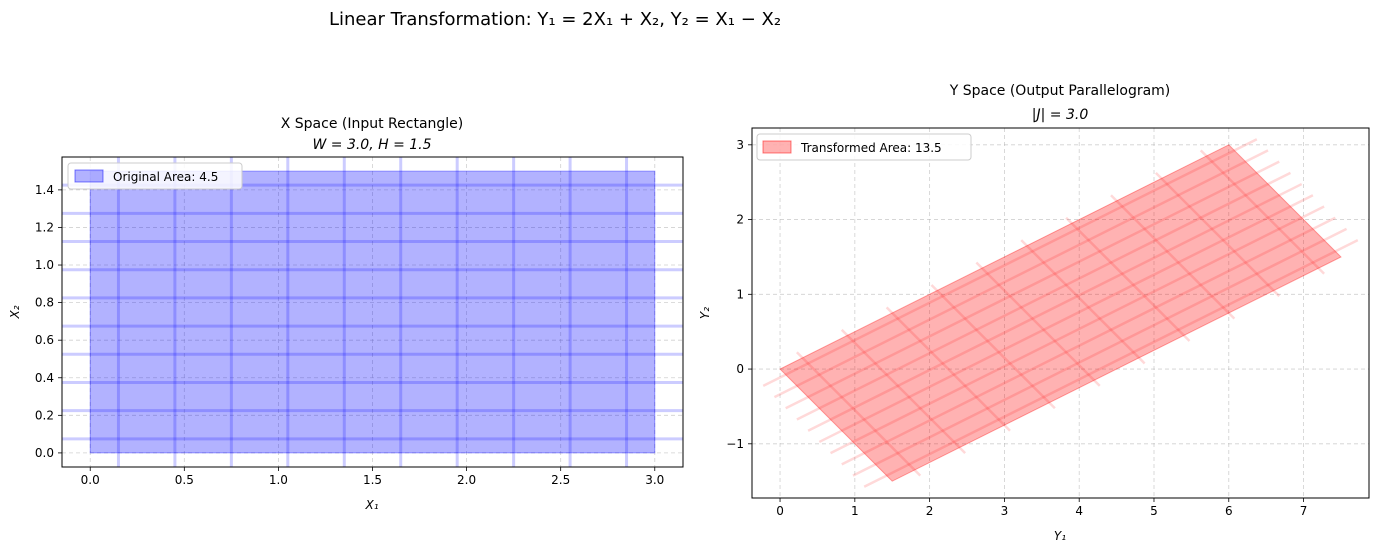  I want to click on left-y-tick-label: 1.4, so click(44, 190).